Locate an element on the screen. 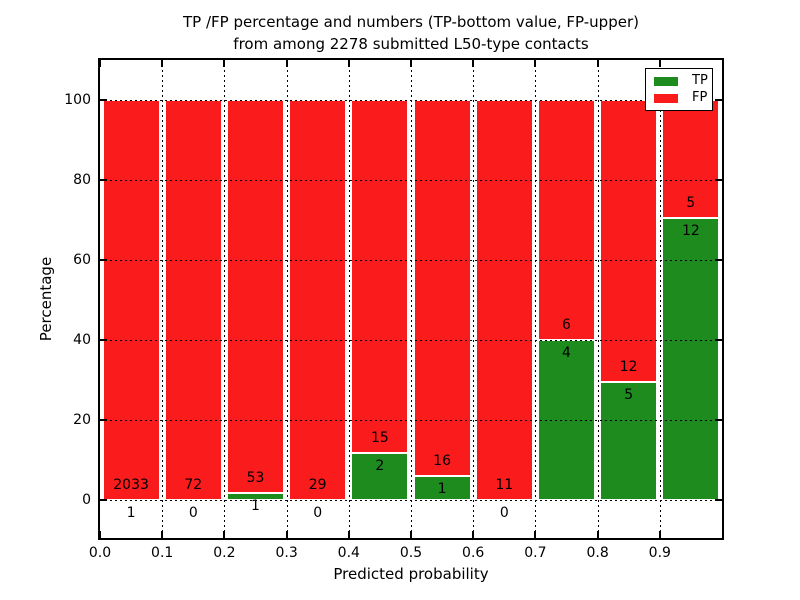 The width and height of the screenshot is (800, 600). x-tick-label: 0.7 is located at coordinates (535, 553).